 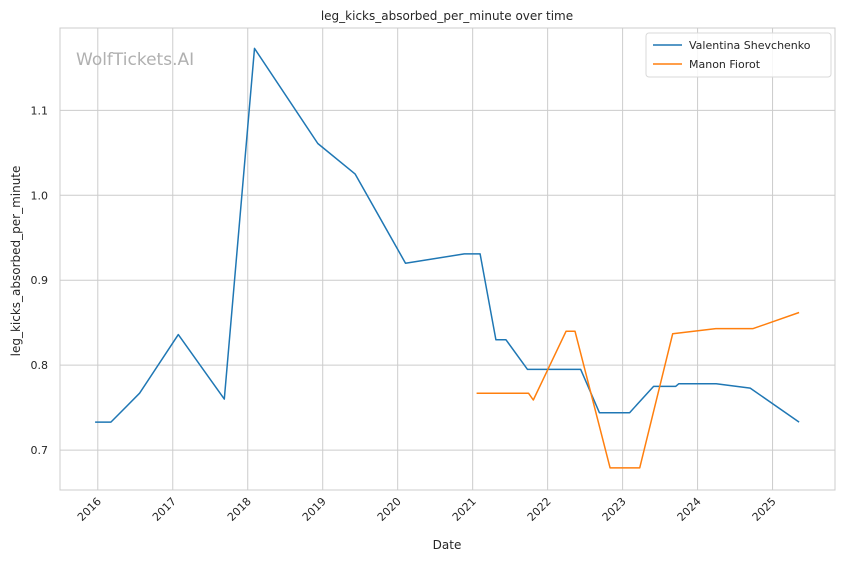 I want to click on y-tick-label: 1.0, so click(x=40, y=195).